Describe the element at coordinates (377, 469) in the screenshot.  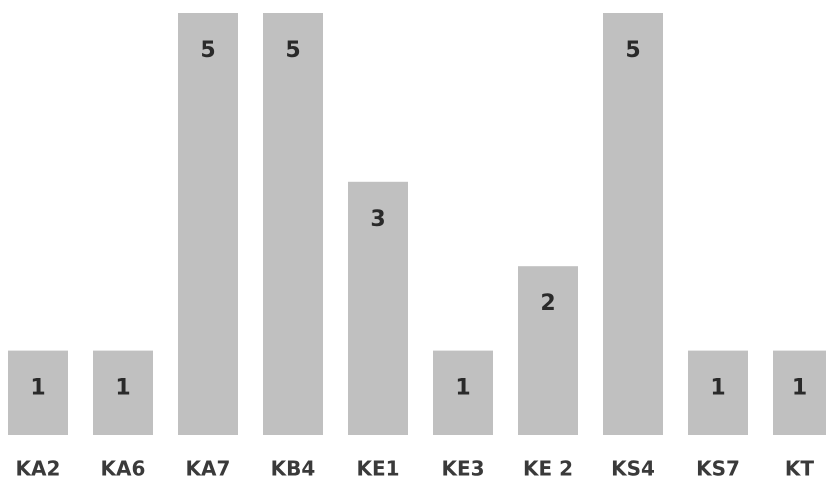
I see `x-tick-label: KE1` at that location.